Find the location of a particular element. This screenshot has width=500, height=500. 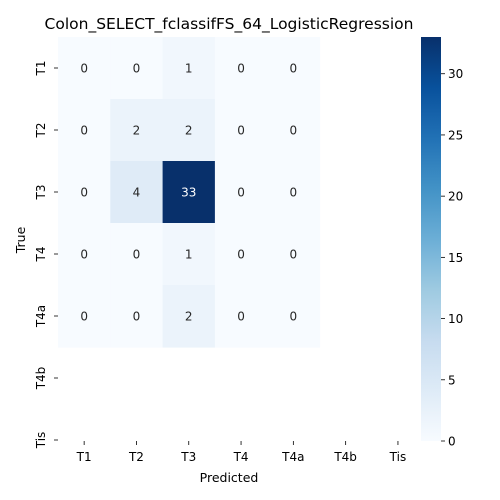

x-axis-ticks: T1 T2 T3 T4 T4a T4b Tis is located at coordinates (241, 452).